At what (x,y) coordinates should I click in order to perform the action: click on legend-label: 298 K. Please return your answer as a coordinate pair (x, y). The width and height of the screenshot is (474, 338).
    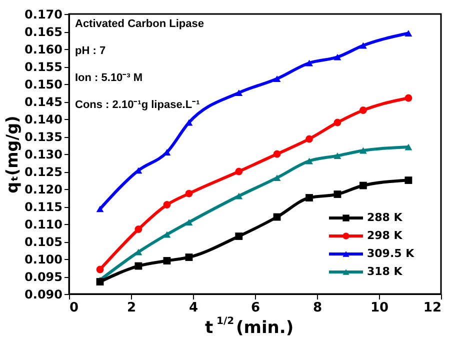
    Looking at the image, I should click on (385, 235).